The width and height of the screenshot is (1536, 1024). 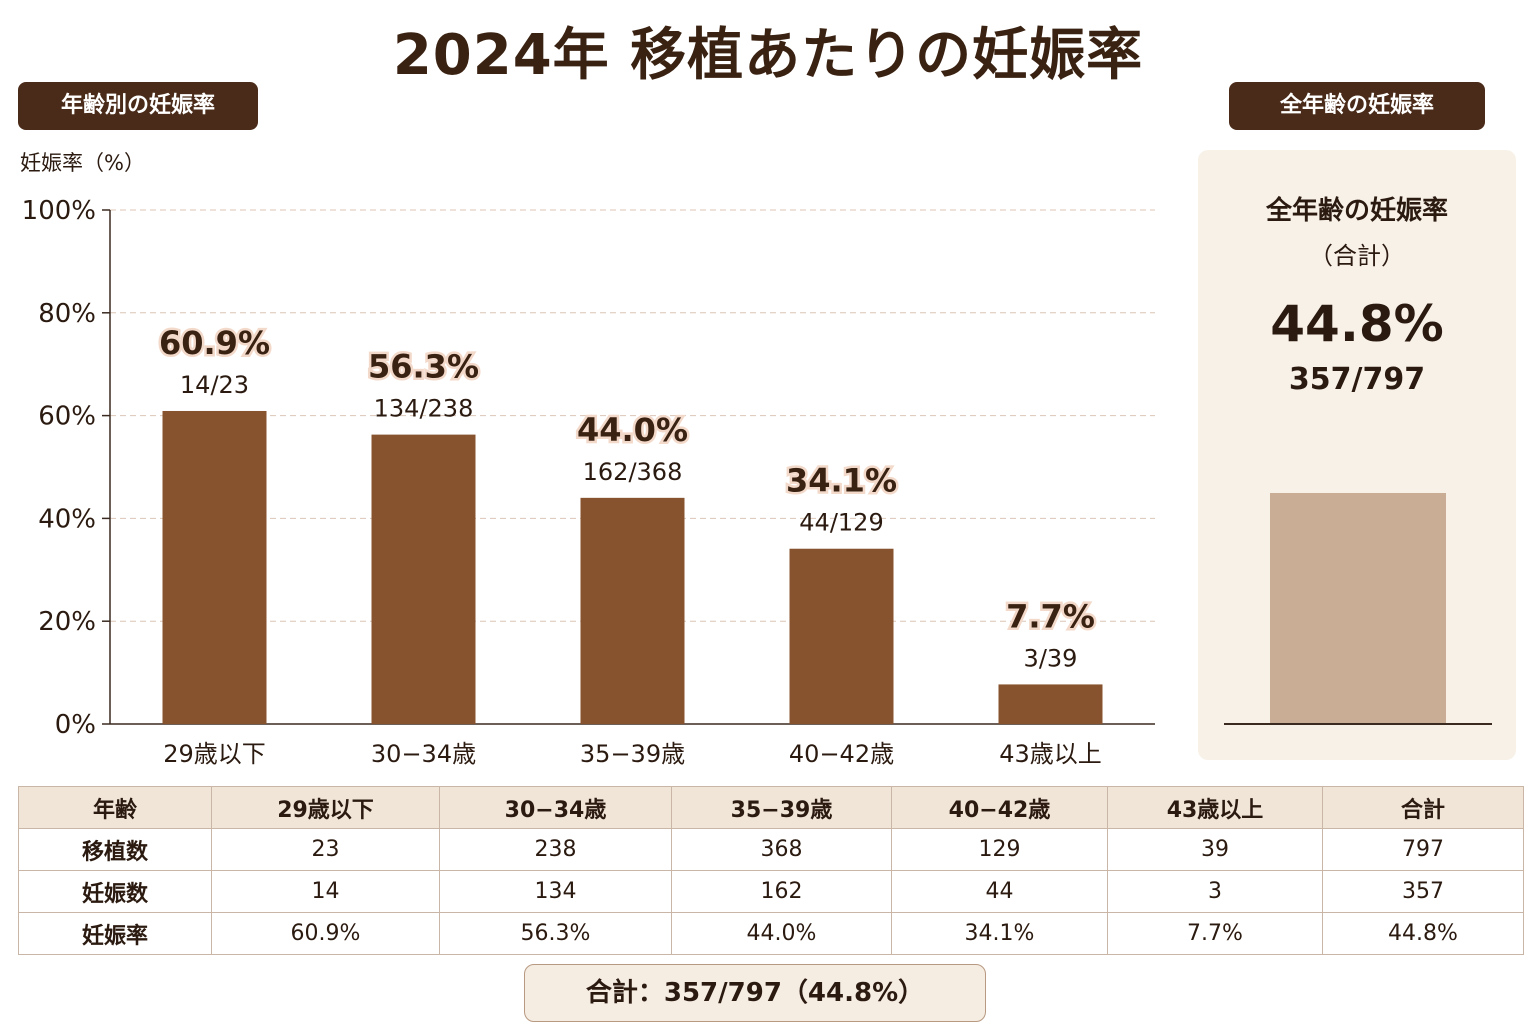 I want to click on summary-panel: 全年齢の妊娠率 （合計） 44.8% 357/797, so click(x=1357, y=455).